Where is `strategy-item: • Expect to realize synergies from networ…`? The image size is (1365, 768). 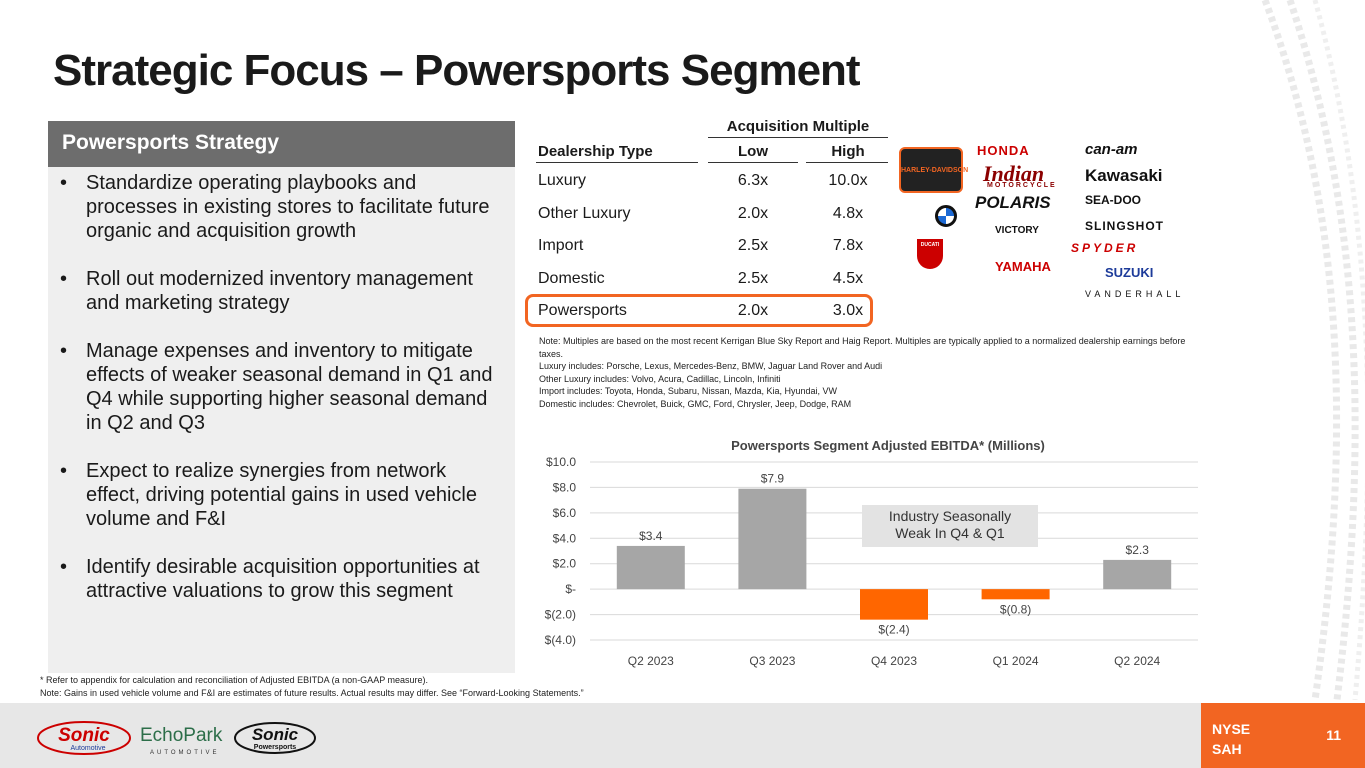 strategy-item: • Expect to realize synergies from networ… is located at coordinates (277, 495).